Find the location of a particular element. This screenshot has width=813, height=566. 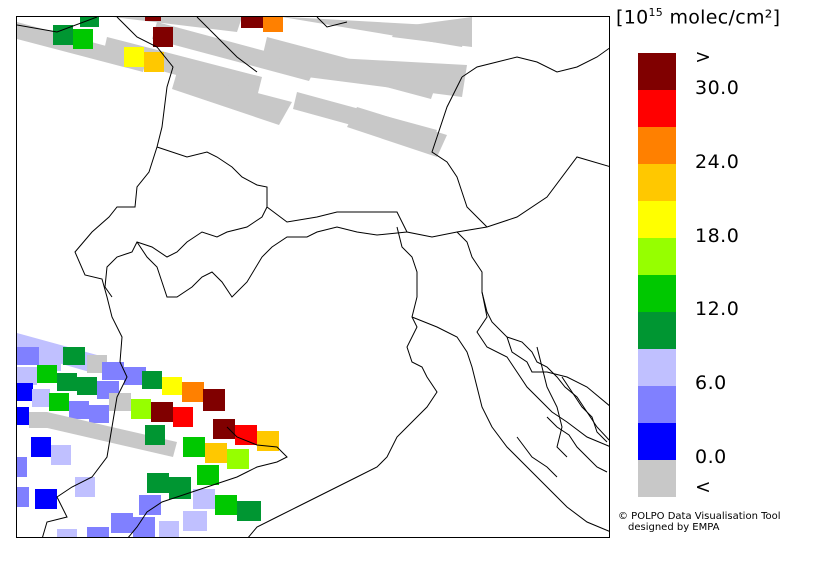

color-legend is located at coordinates (657, 275).